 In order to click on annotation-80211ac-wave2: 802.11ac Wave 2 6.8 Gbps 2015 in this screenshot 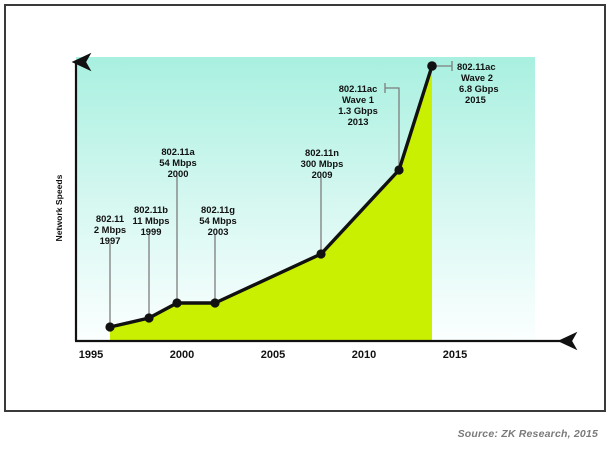, I will do `click(478, 83)`.